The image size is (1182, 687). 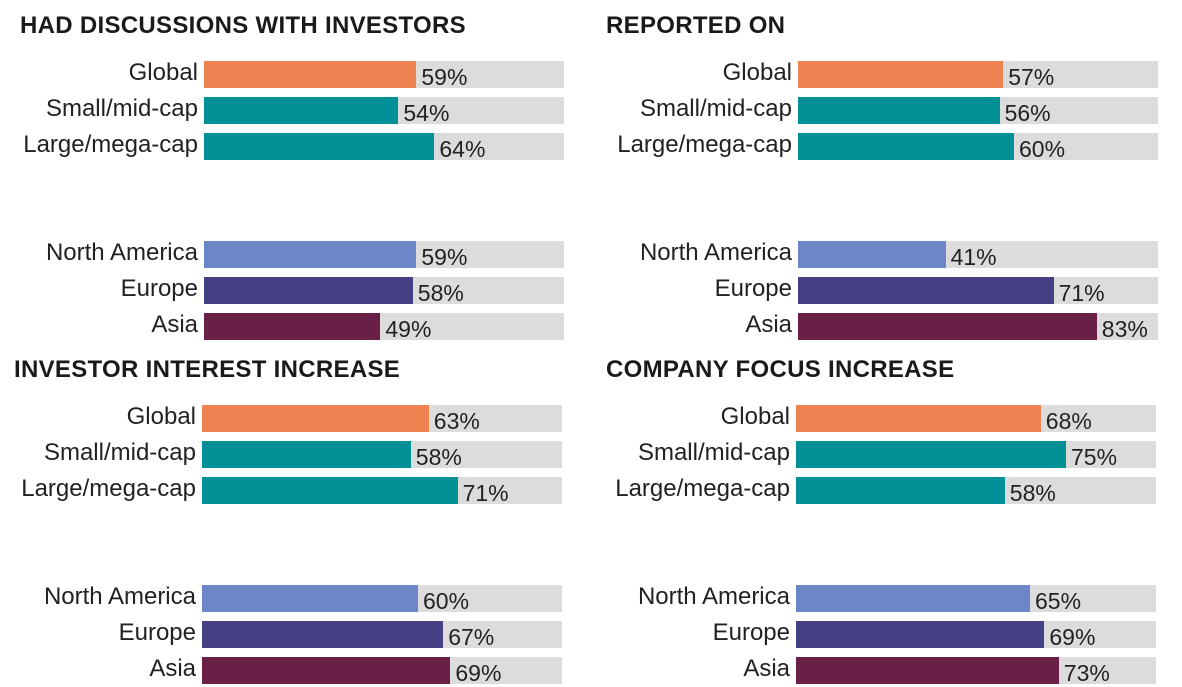 I want to click on panel-title-company-focus: COMPANY FOCUS INCREASE, so click(x=780, y=369).